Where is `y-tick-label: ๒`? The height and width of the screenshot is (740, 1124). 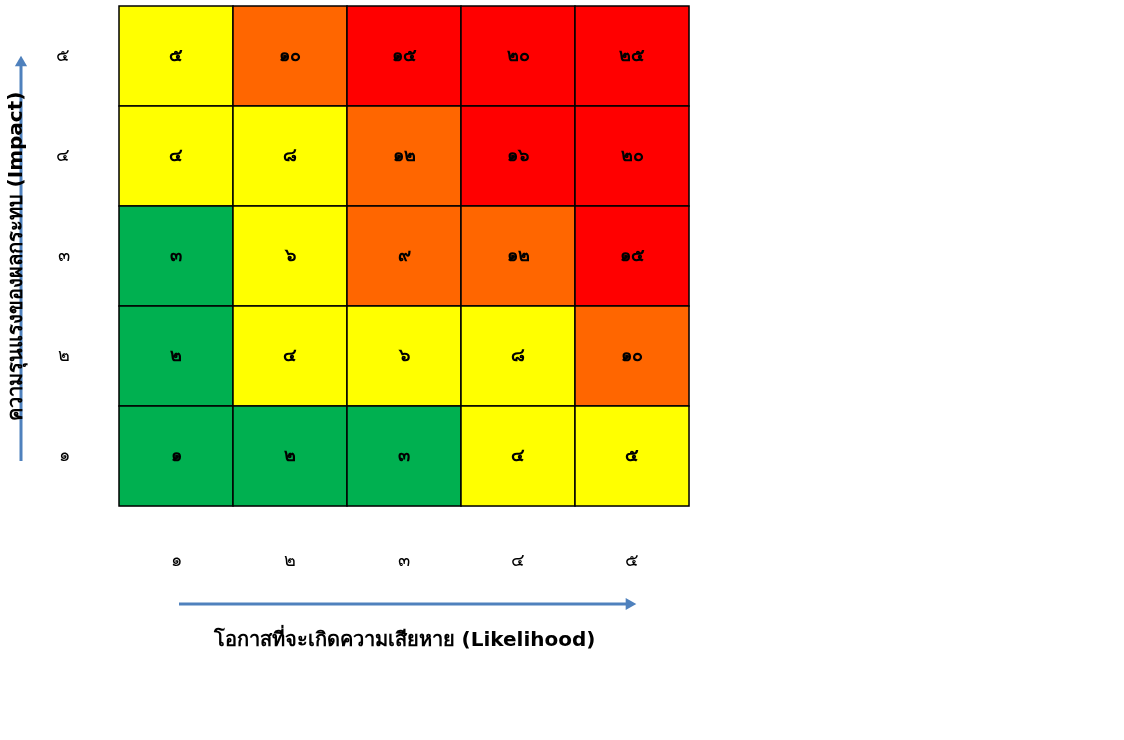
y-tick-label: ๒ is located at coordinates (63, 354).